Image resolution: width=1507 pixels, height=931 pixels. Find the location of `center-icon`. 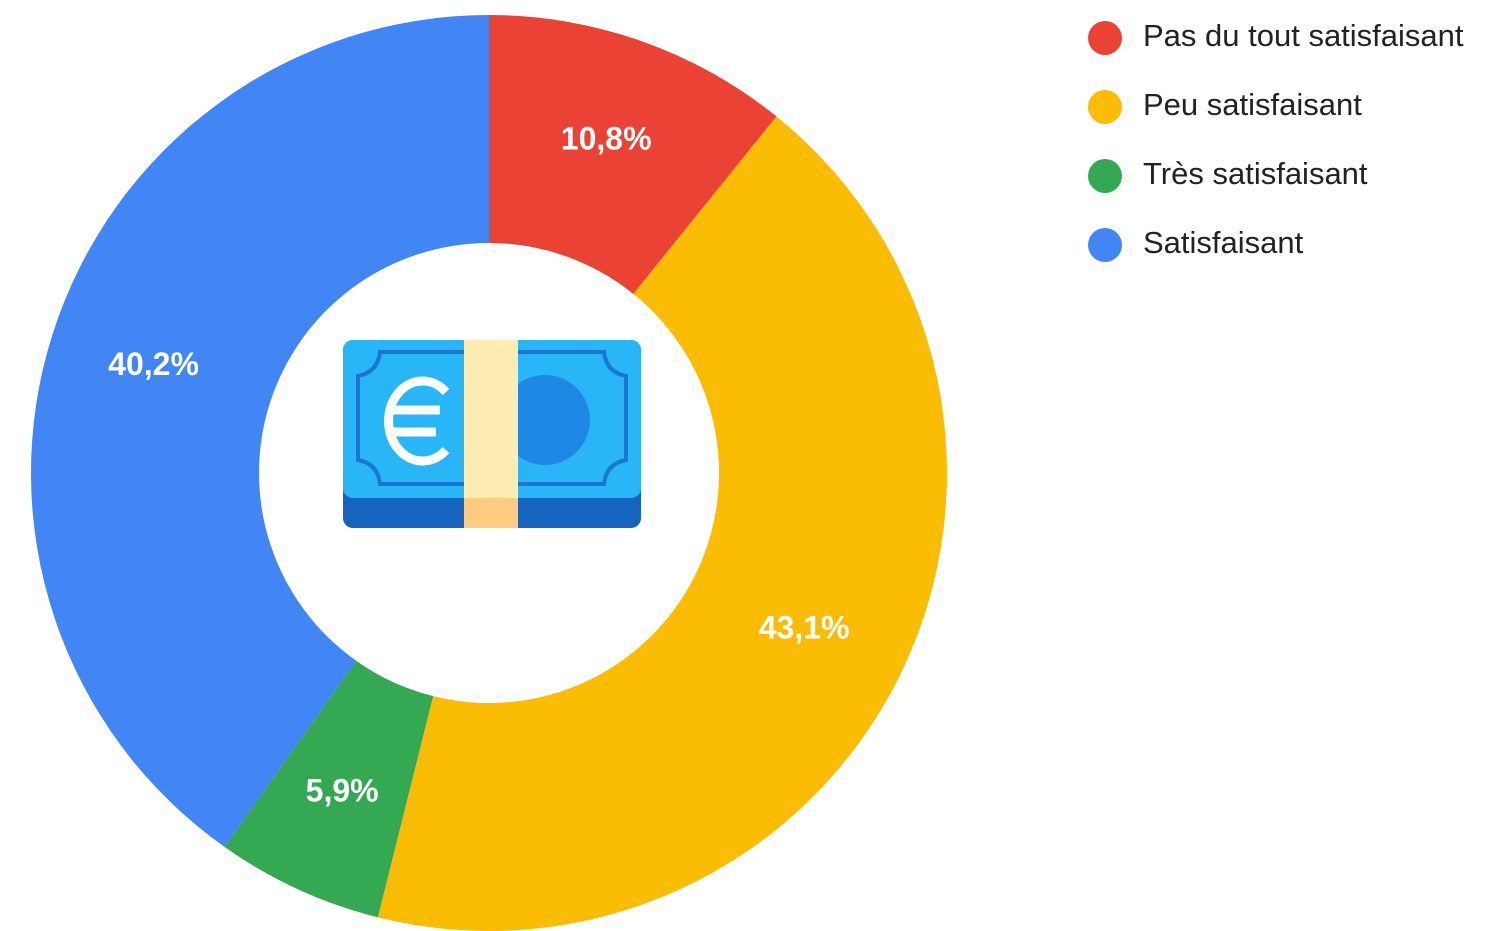

center-icon is located at coordinates (492, 434).